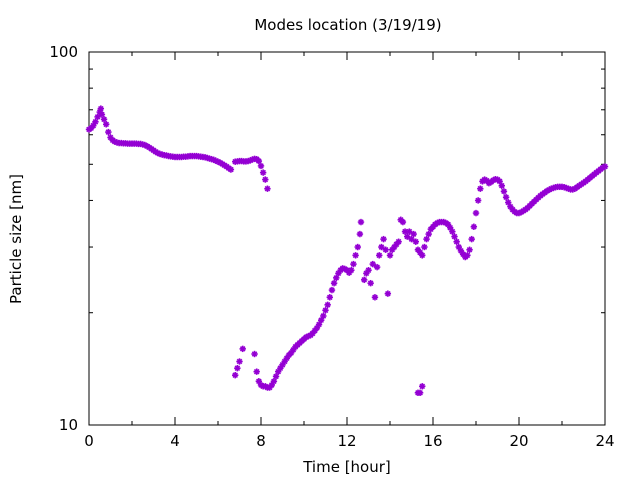  I want to click on x-axis-label: Time [hour], so click(346, 467).